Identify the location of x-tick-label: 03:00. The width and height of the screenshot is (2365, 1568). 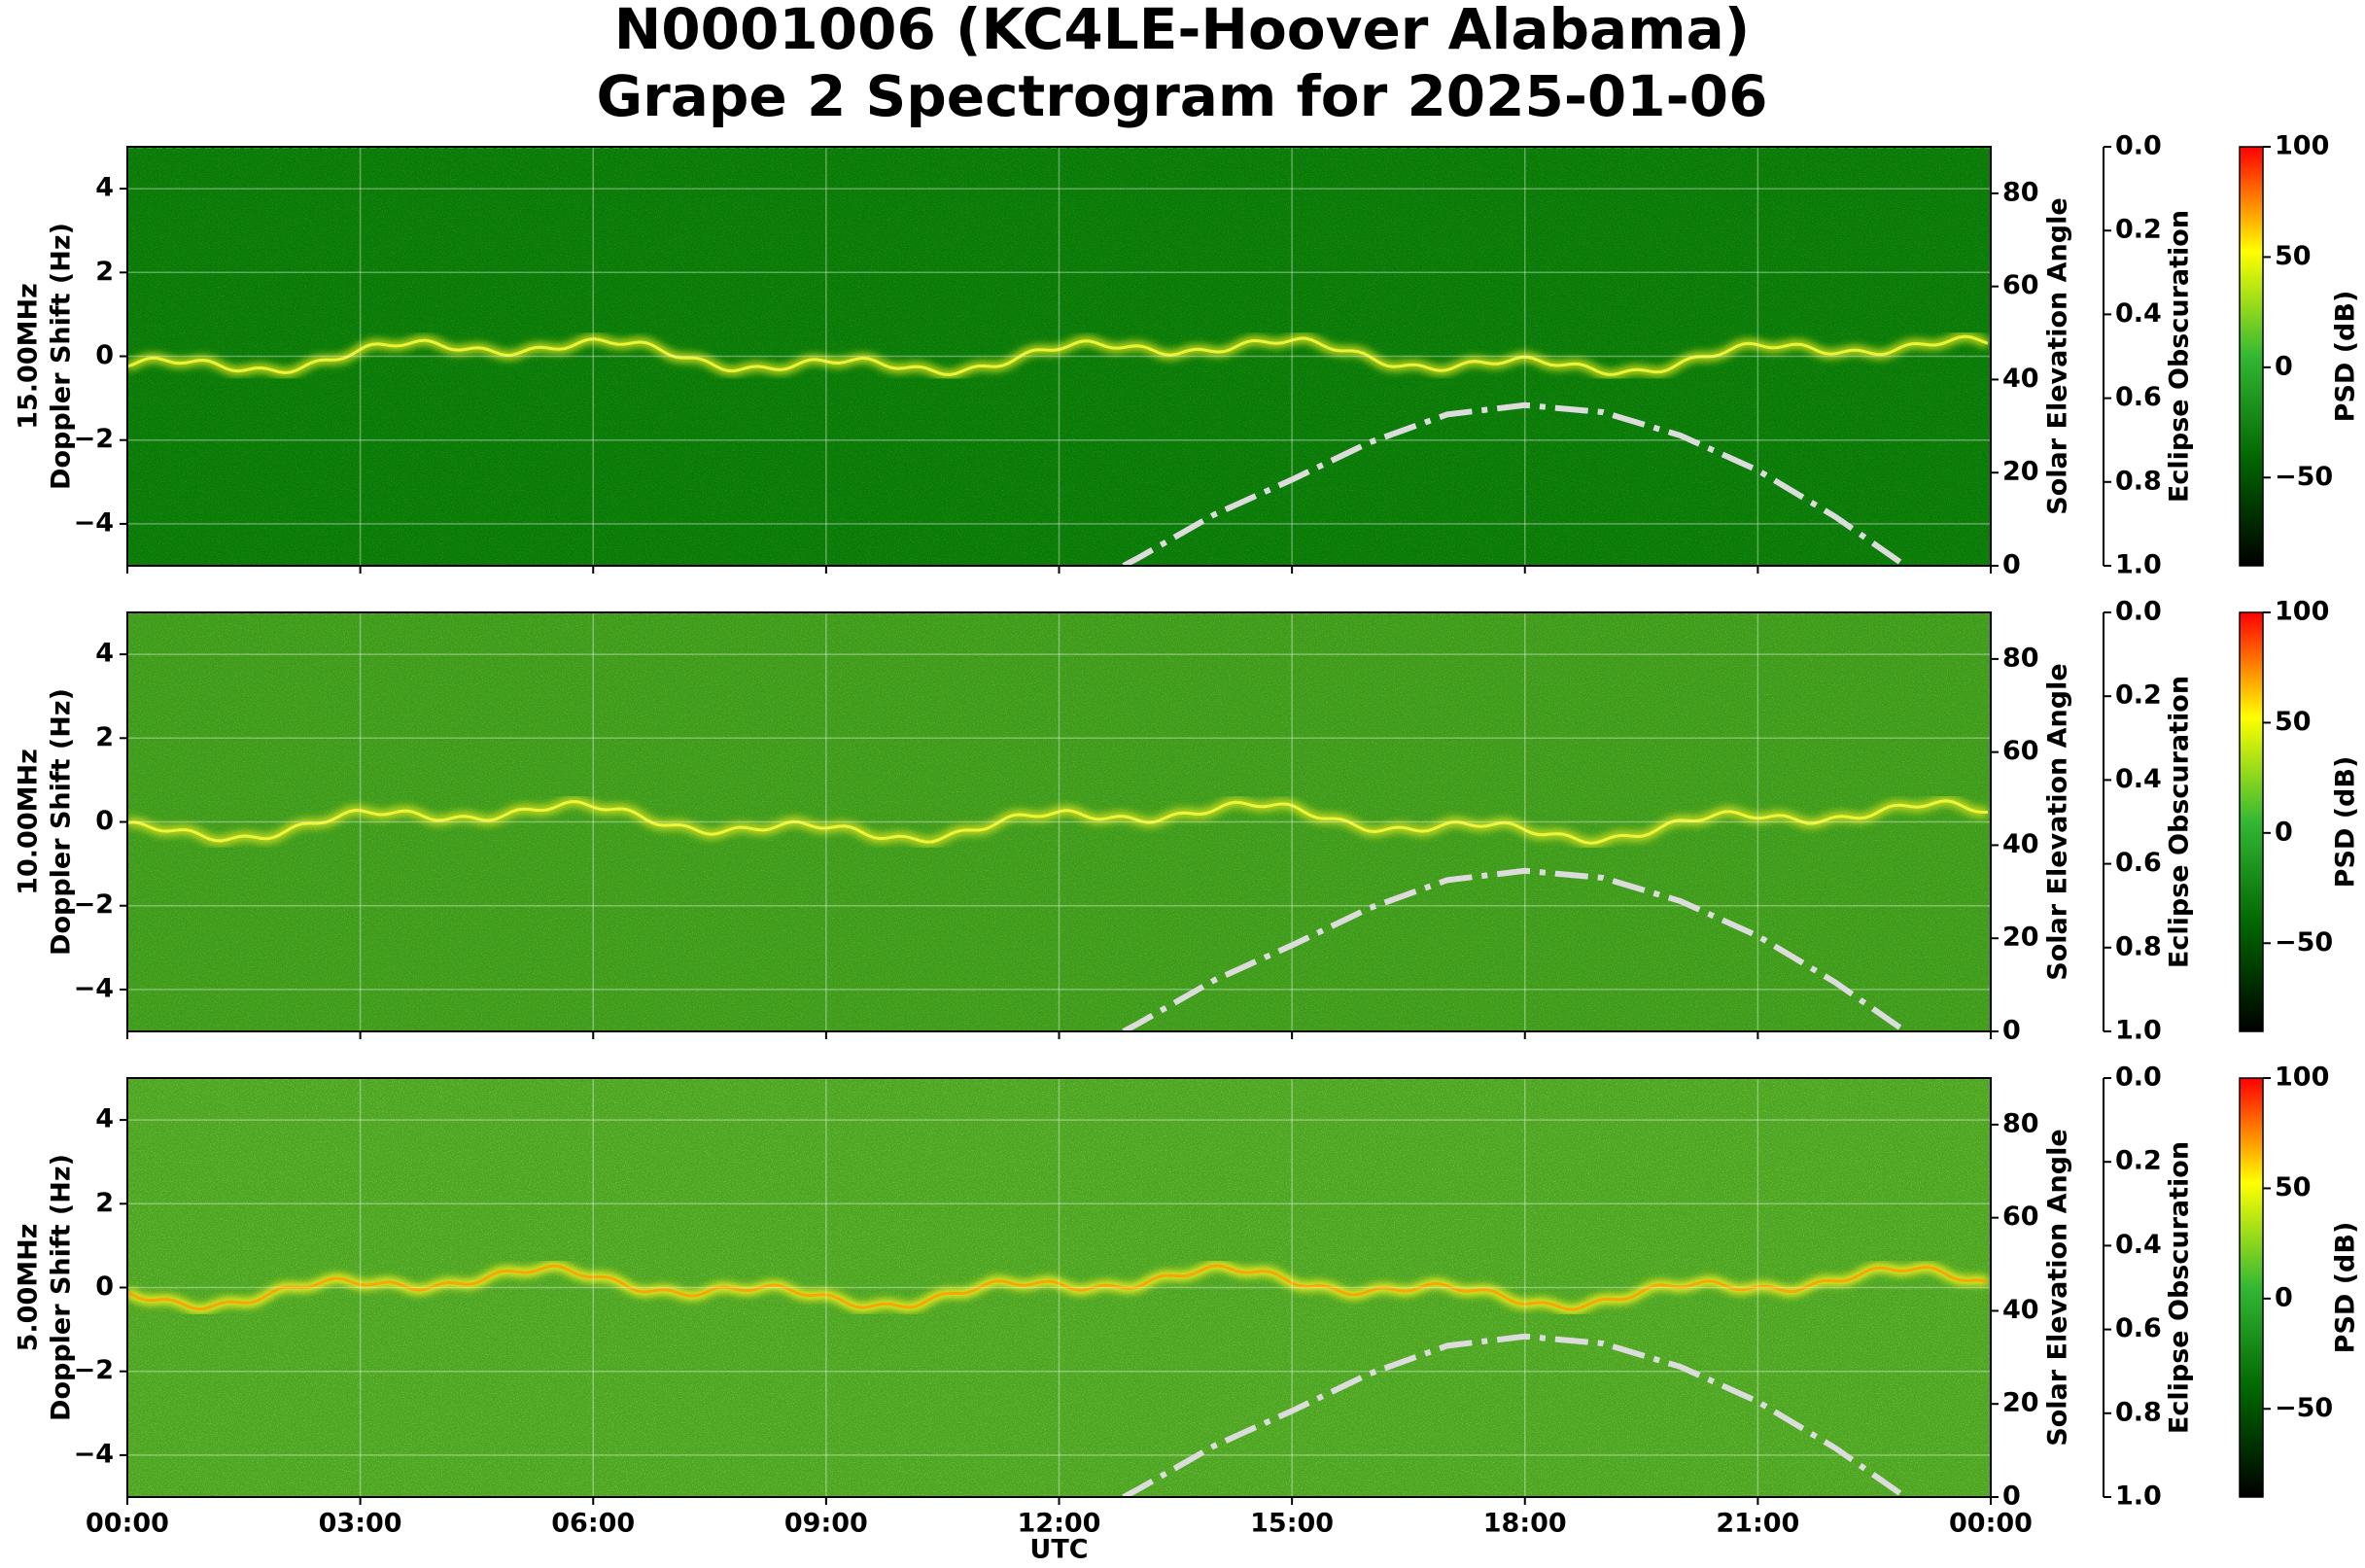
(360, 1524).